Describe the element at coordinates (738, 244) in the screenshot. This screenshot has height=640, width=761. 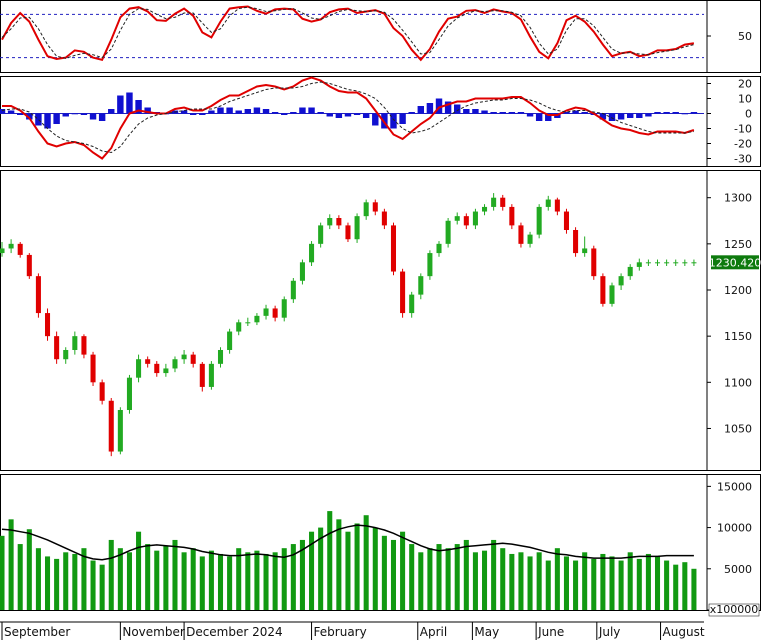
I see `y-tick-label: 1250` at that location.